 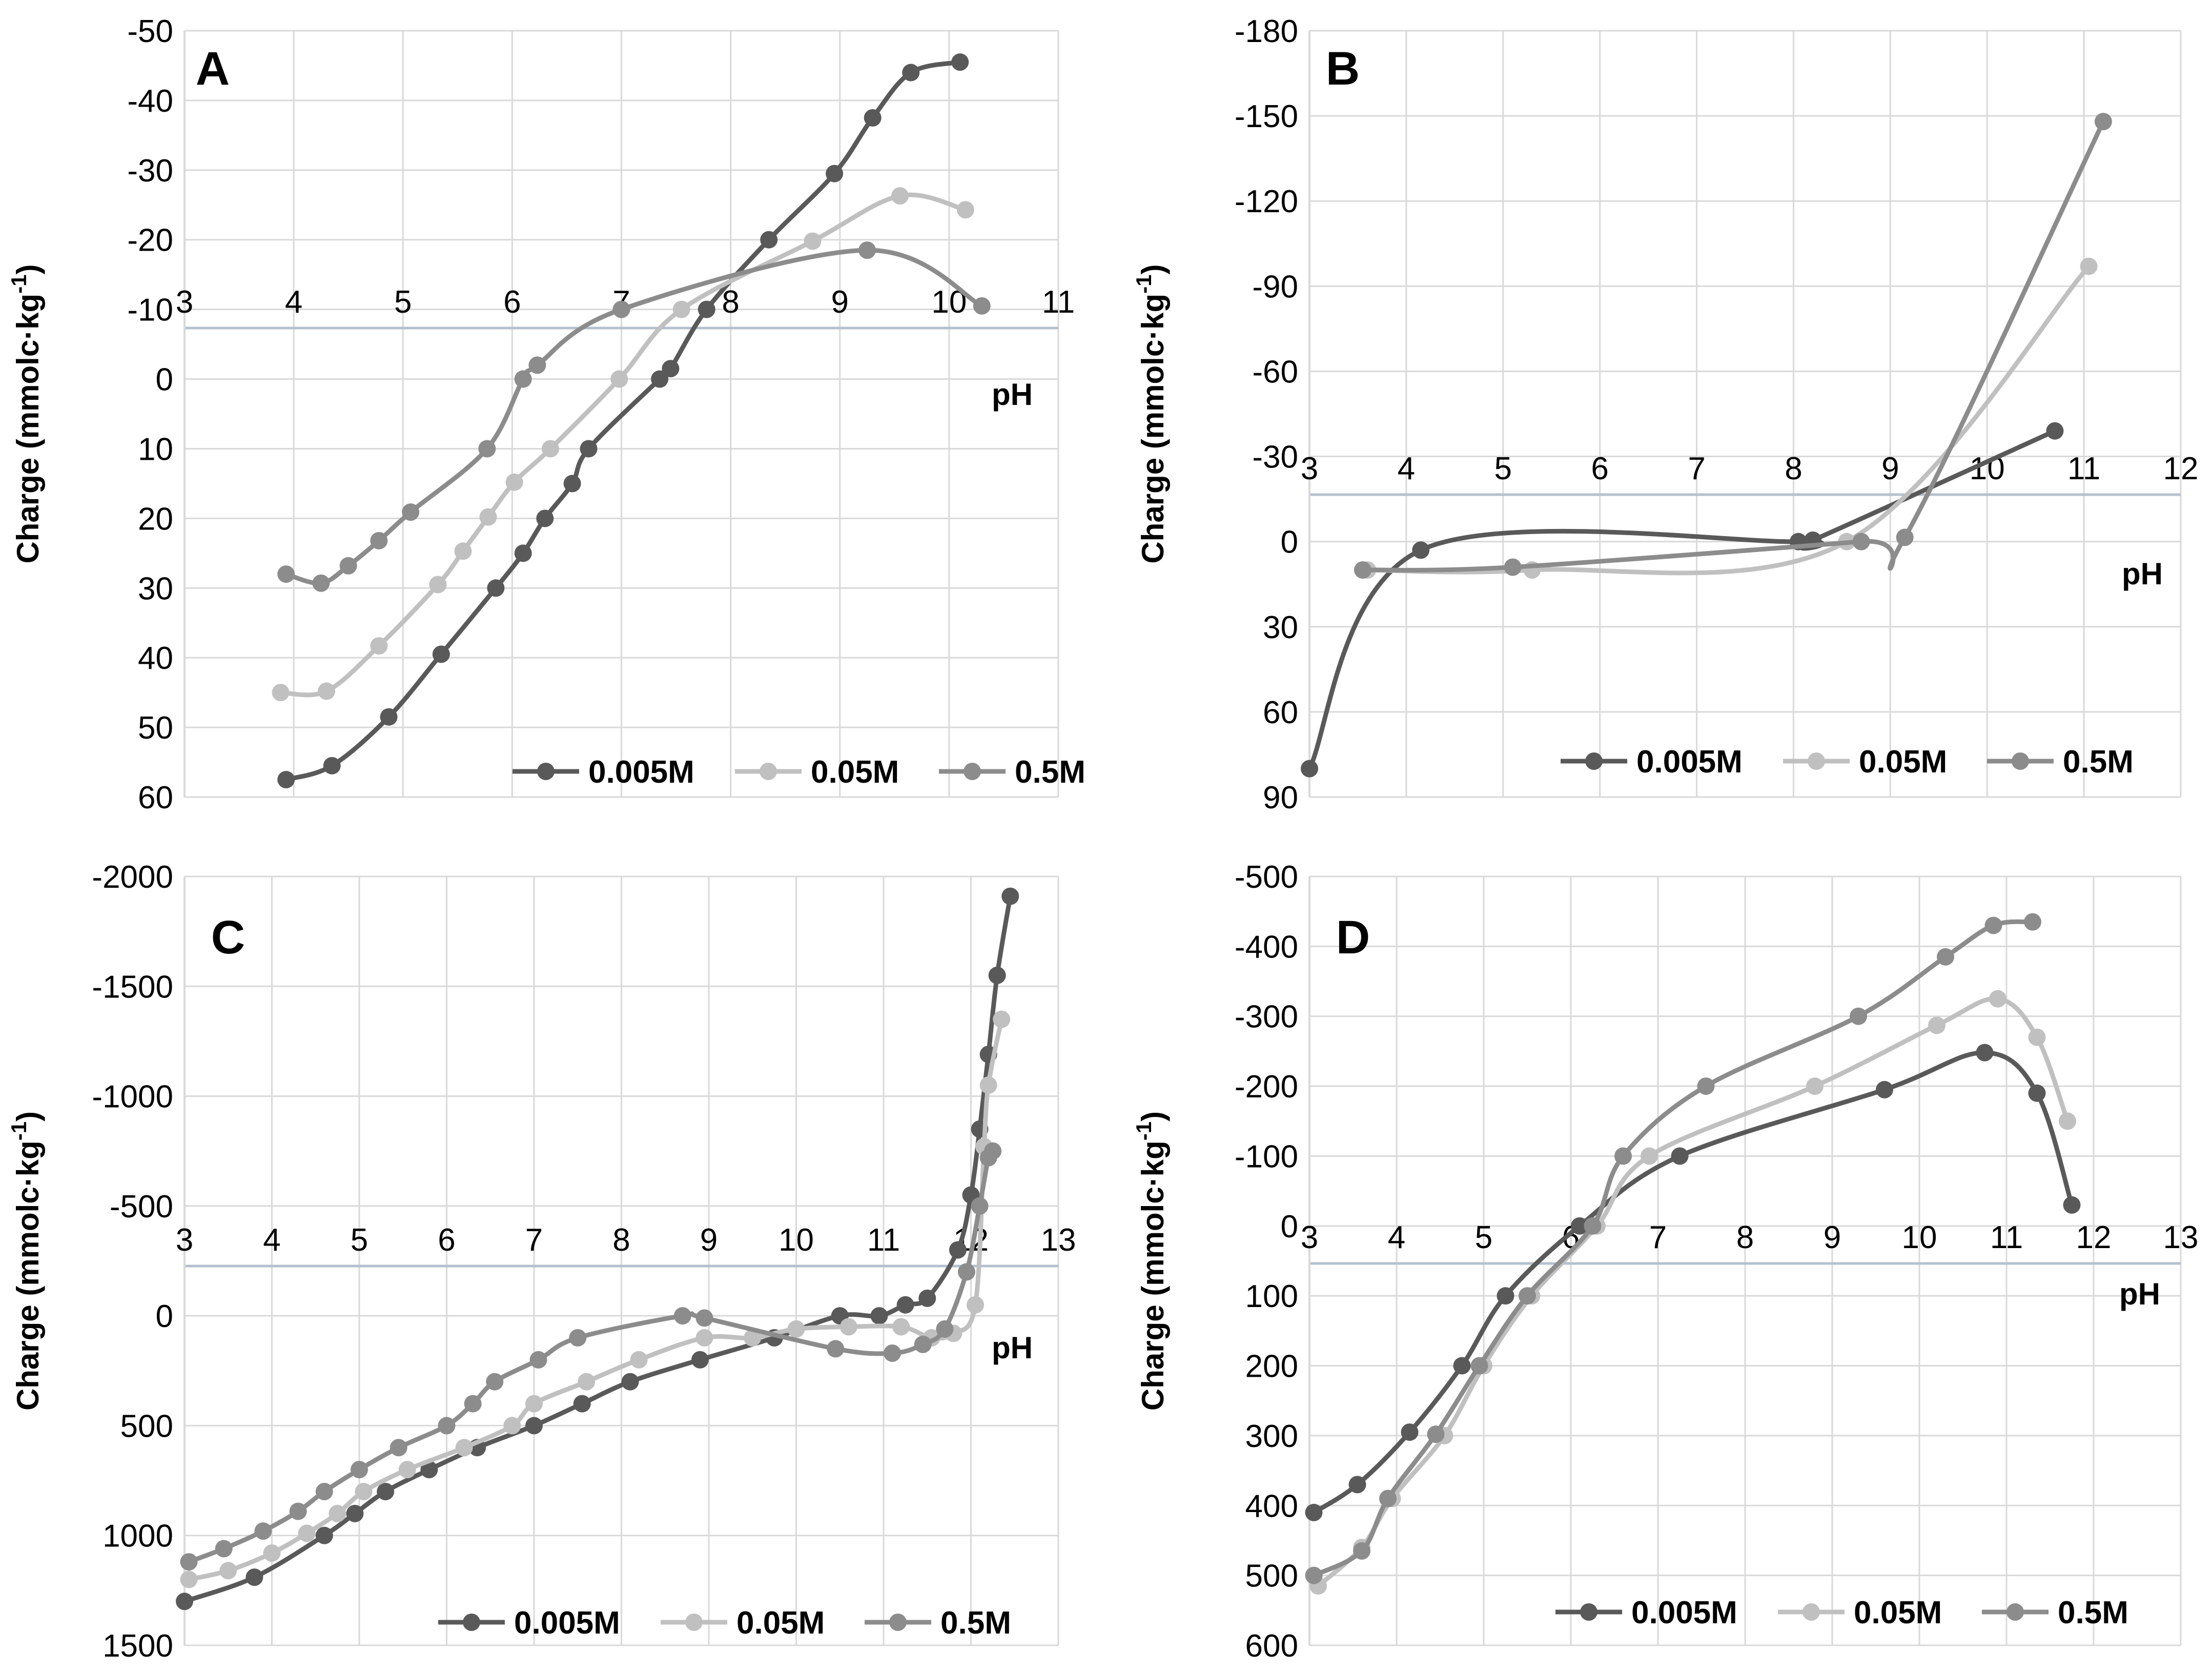 I want to click on y-tick-label: 100, so click(x=1271, y=1297).